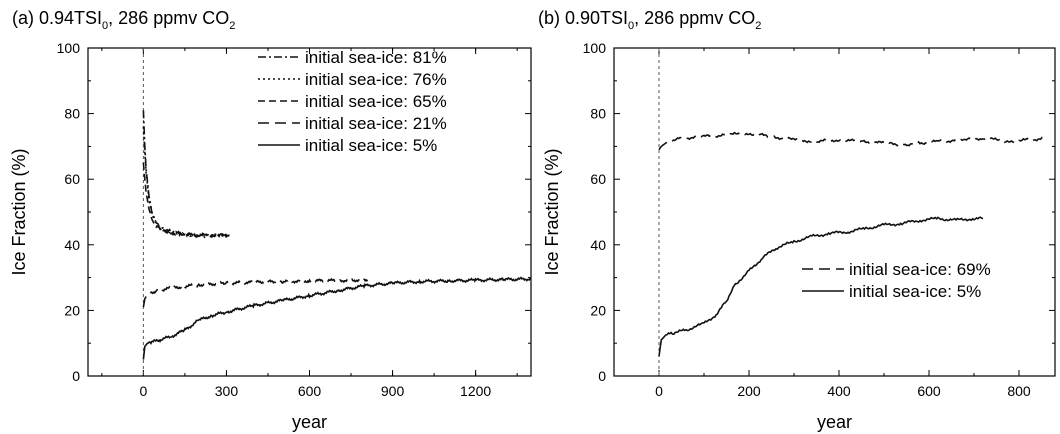 Image resolution: width=1060 pixels, height=434 pixels. What do you see at coordinates (123, 20) in the screenshot?
I see `chart-title: (a) 0.94TSI0, 286 ppmv CO2` at bounding box center [123, 20].